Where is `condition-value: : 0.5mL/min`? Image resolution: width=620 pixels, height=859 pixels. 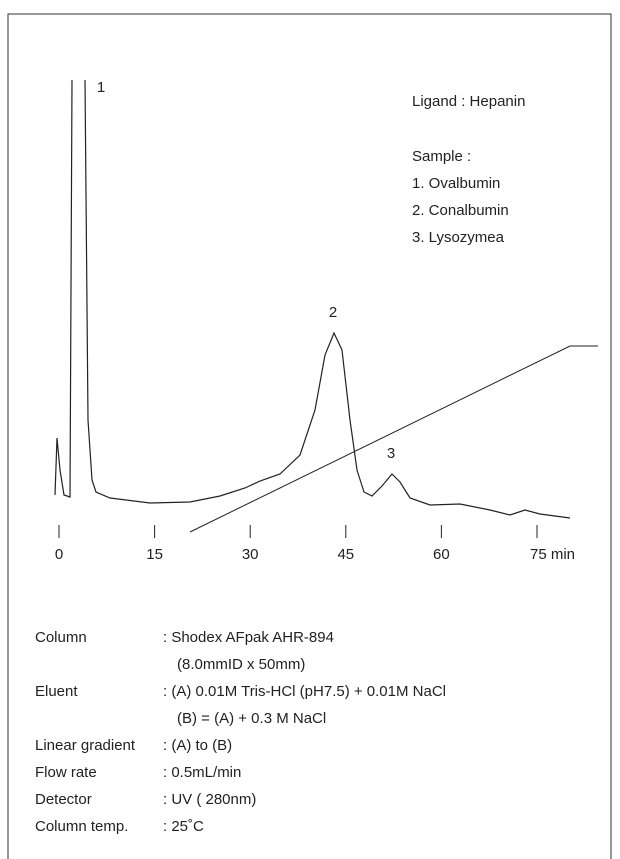 condition-value: : 0.5mL/min is located at coordinates (202, 772).